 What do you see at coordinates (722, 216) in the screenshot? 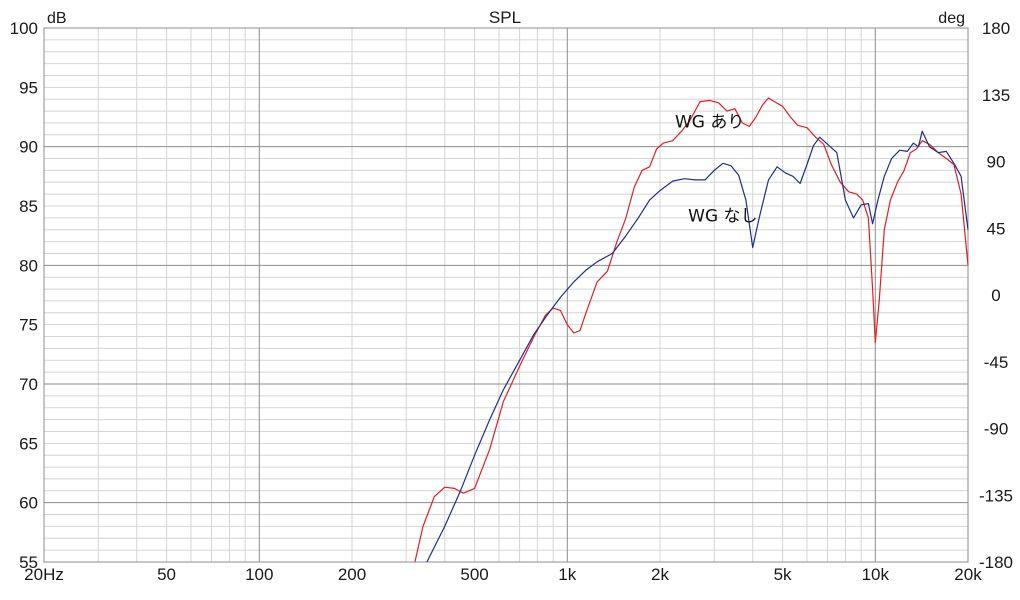
I see `curve-annotation: WG なし` at bounding box center [722, 216].